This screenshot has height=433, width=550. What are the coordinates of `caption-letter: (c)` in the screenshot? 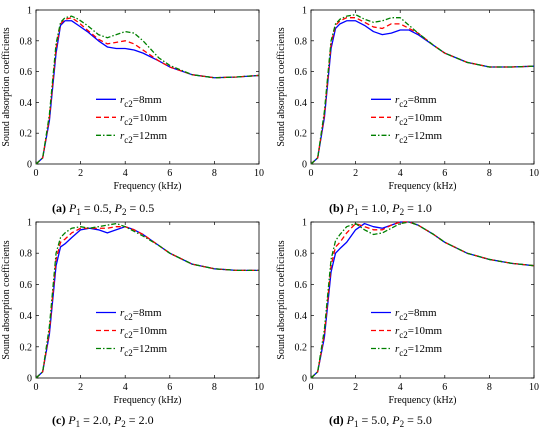 It's located at (60, 420).